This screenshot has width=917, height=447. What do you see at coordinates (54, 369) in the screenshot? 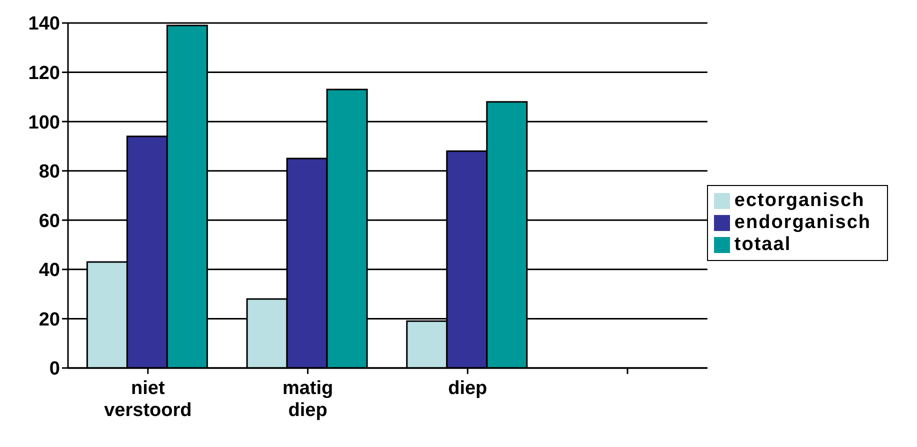
I see `y-tick-label: 0` at bounding box center [54, 369].